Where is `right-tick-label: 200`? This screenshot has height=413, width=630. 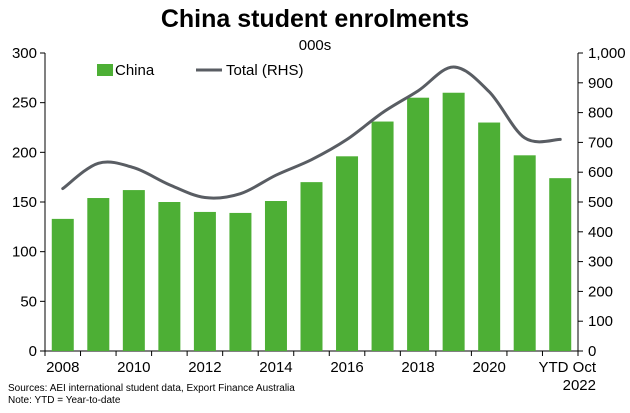 right-tick-label: 200 is located at coordinates (600, 291).